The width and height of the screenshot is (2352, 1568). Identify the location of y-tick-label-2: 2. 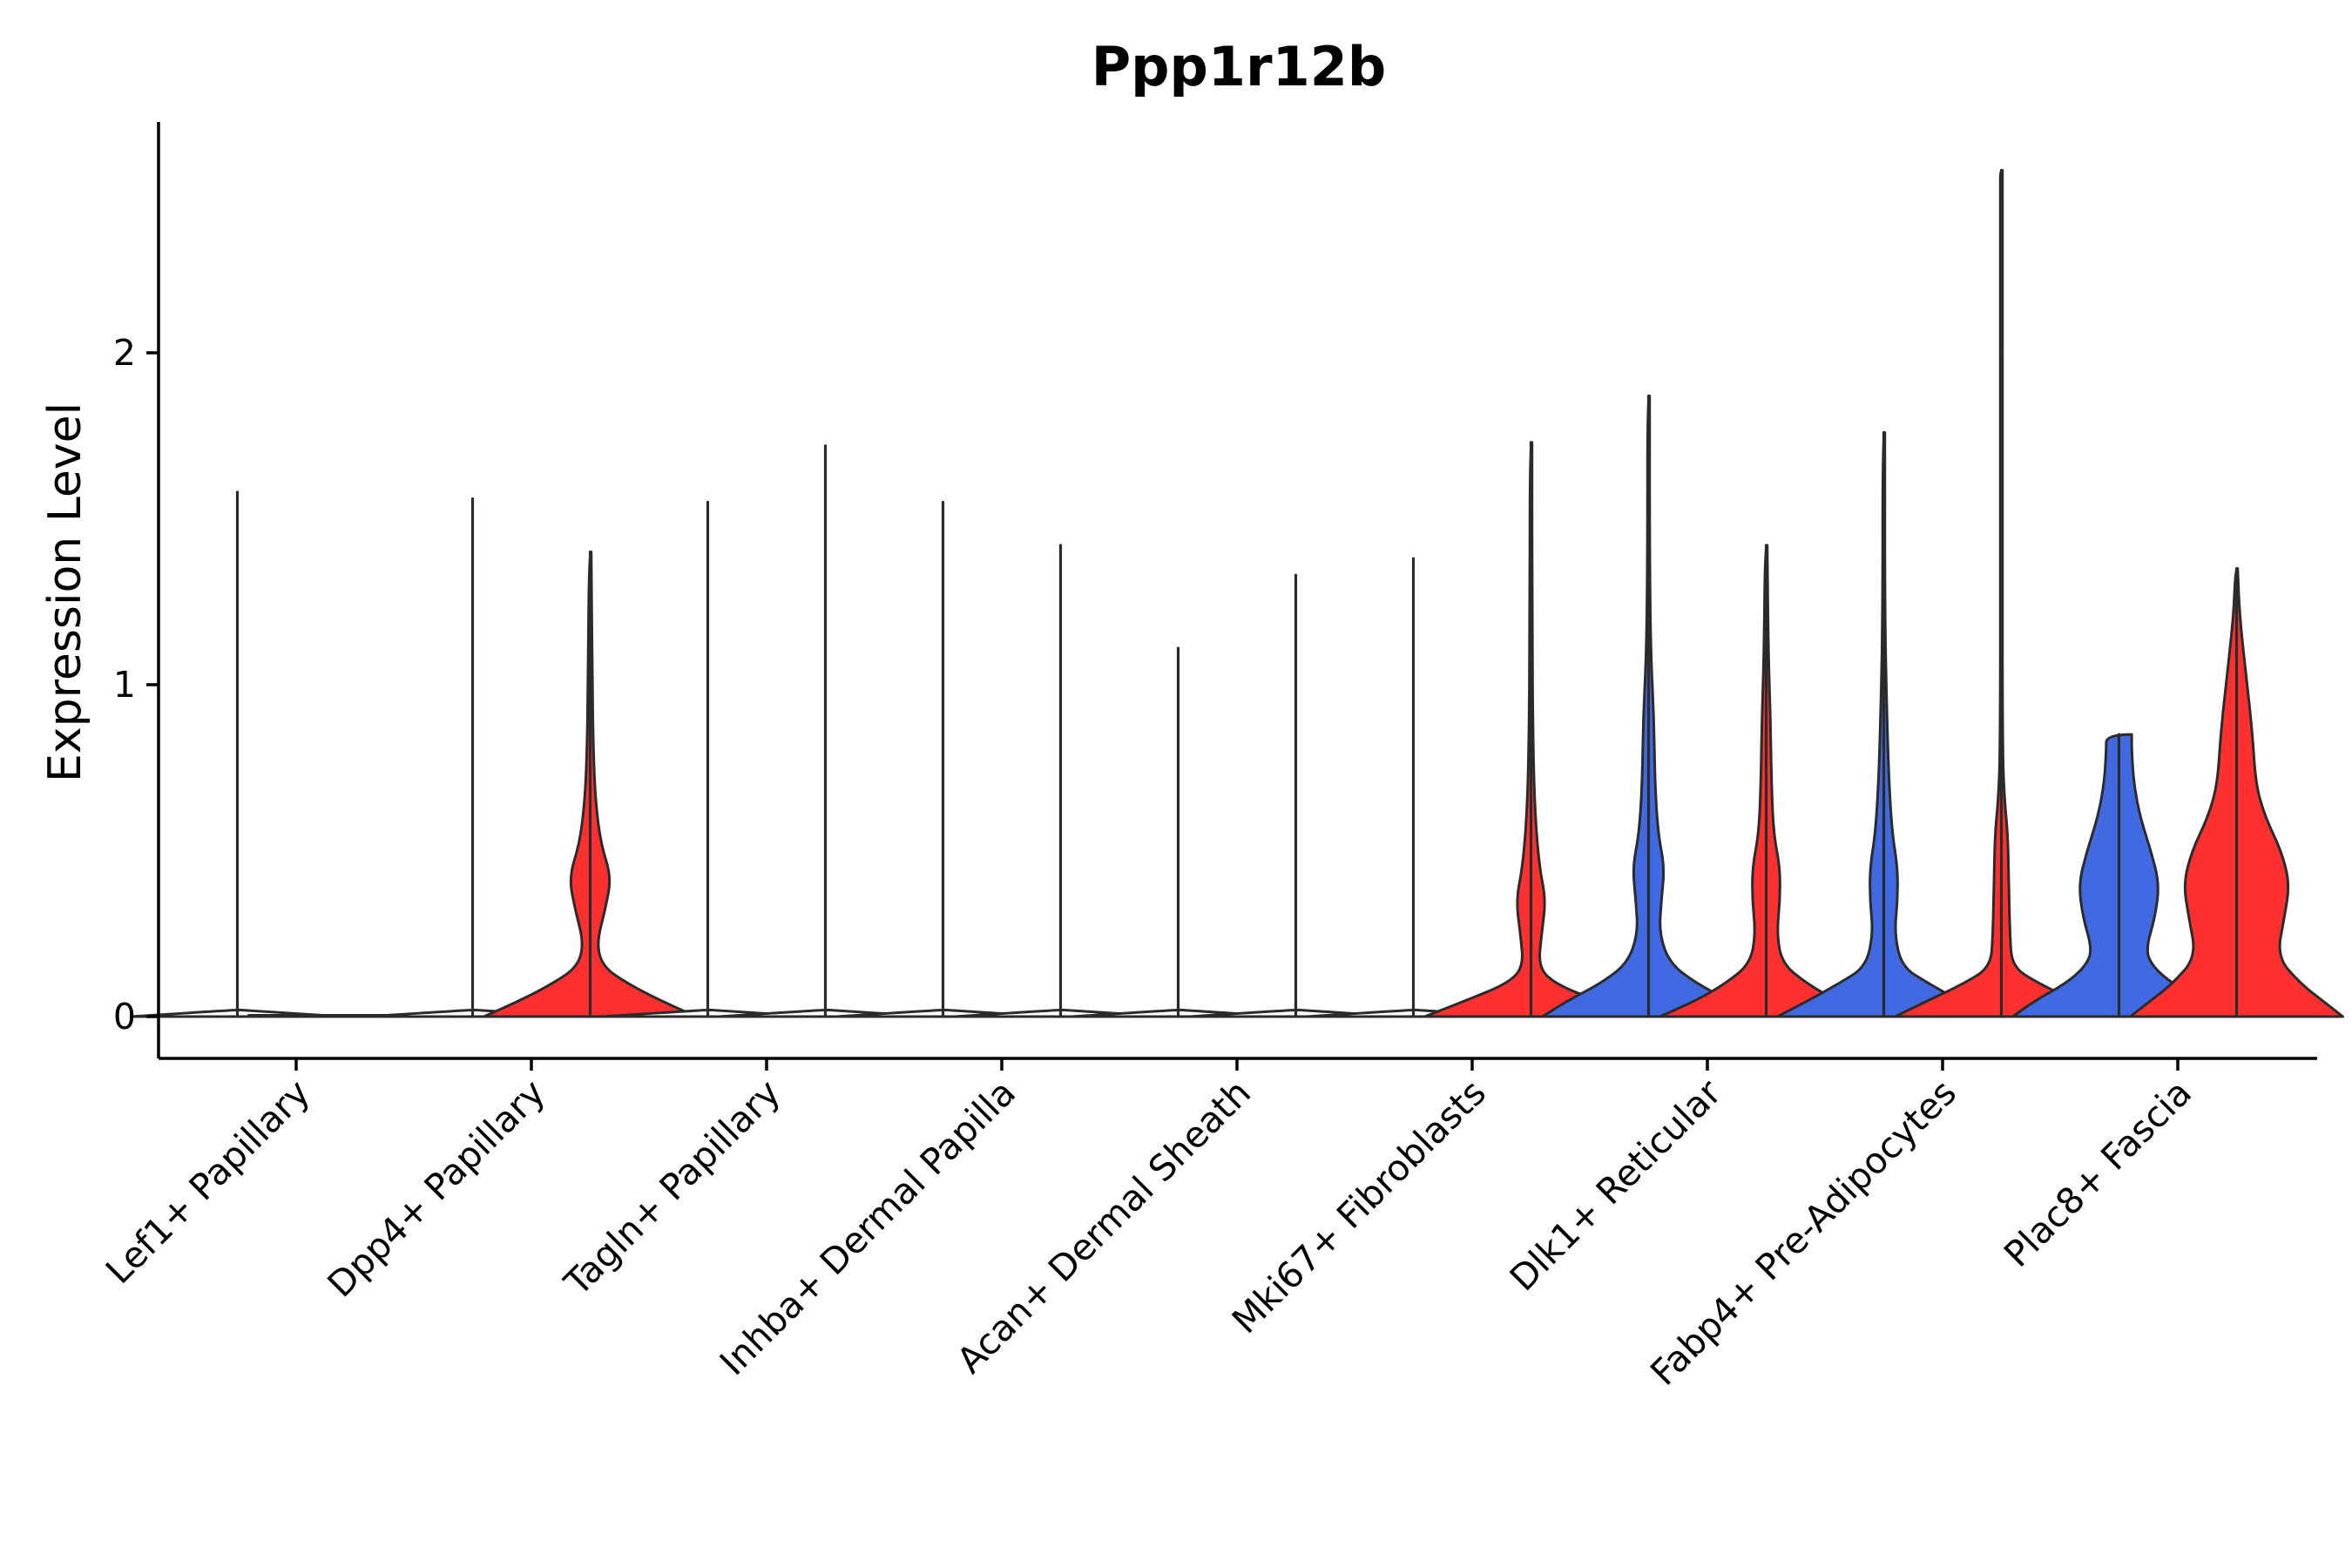
(125, 353).